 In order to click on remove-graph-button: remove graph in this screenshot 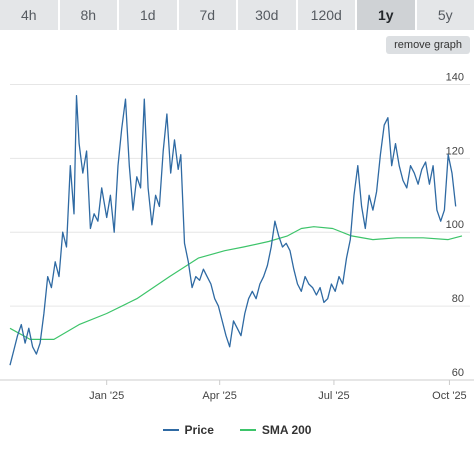, I will do `click(428, 45)`.